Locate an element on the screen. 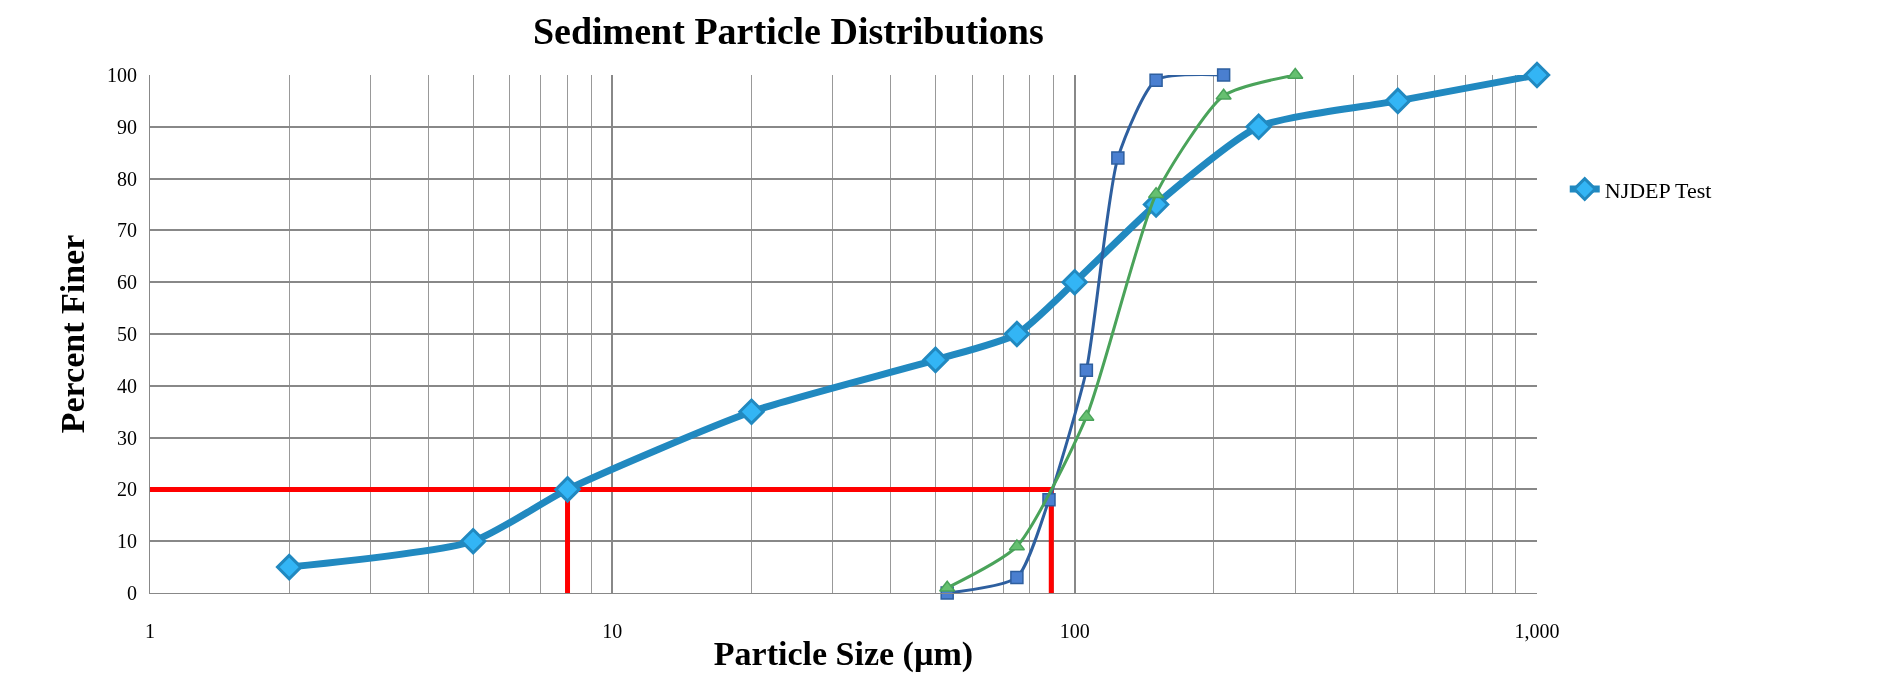  y-tick-label: 0 is located at coordinates (132, 593).